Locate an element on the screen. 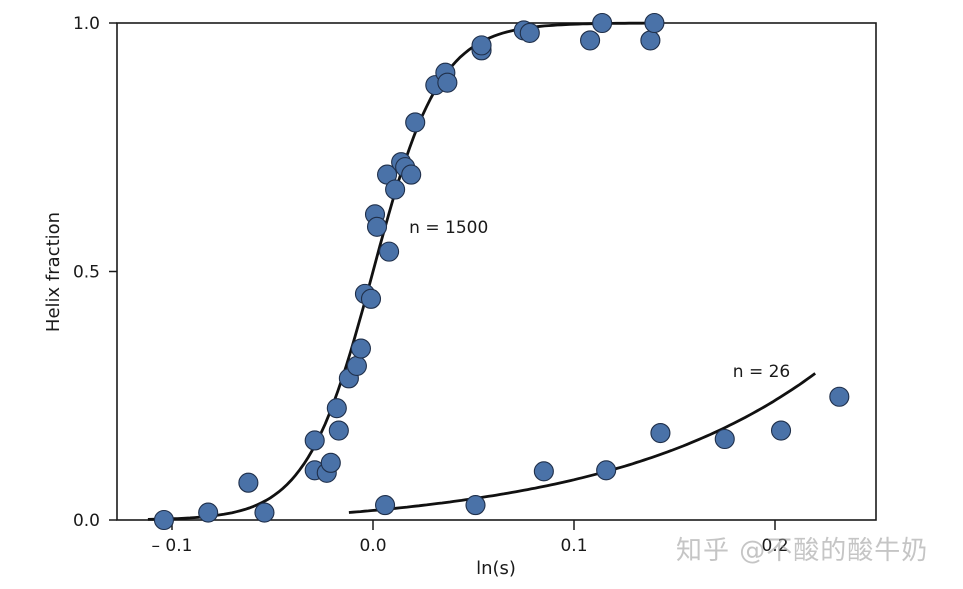 Image resolution: width=963 pixels, height=589 pixels. x-tick-label: 0.1 is located at coordinates (573, 546).